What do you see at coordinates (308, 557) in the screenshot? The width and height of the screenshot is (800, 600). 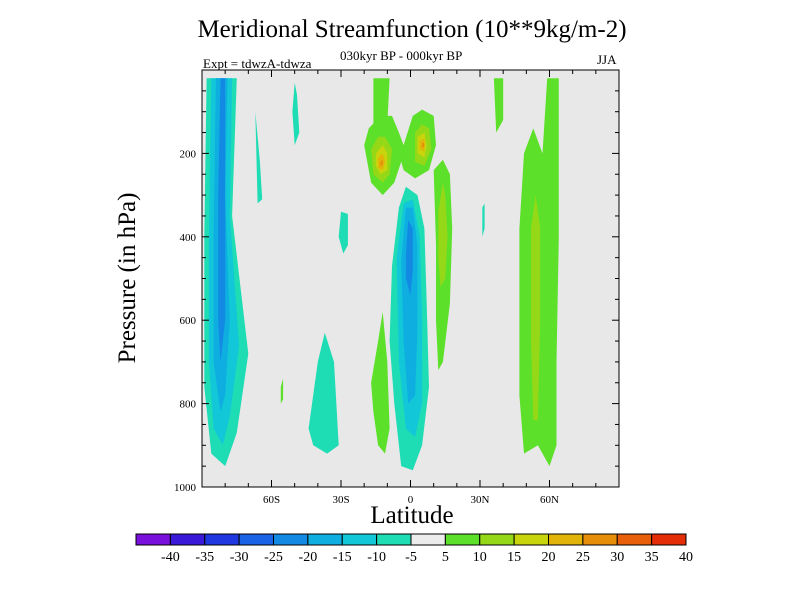 I see `colorbar-label: -20` at bounding box center [308, 557].